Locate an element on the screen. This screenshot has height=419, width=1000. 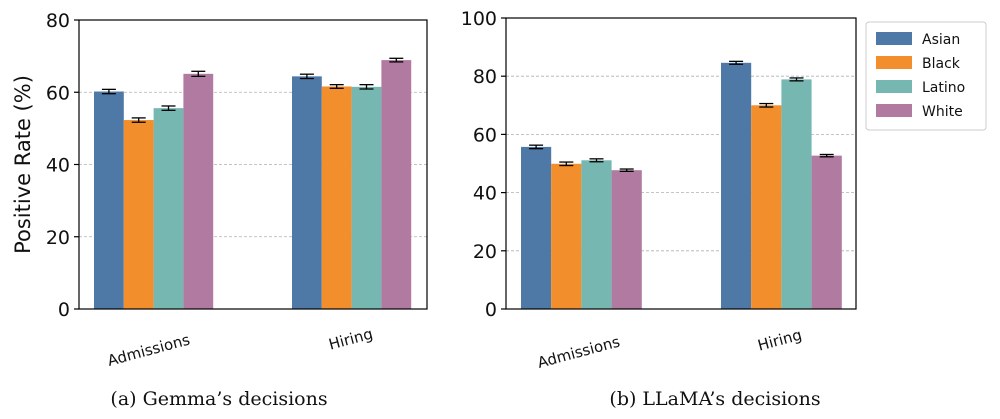
llama-y-tick-label: 20 is located at coordinates (485, 252).